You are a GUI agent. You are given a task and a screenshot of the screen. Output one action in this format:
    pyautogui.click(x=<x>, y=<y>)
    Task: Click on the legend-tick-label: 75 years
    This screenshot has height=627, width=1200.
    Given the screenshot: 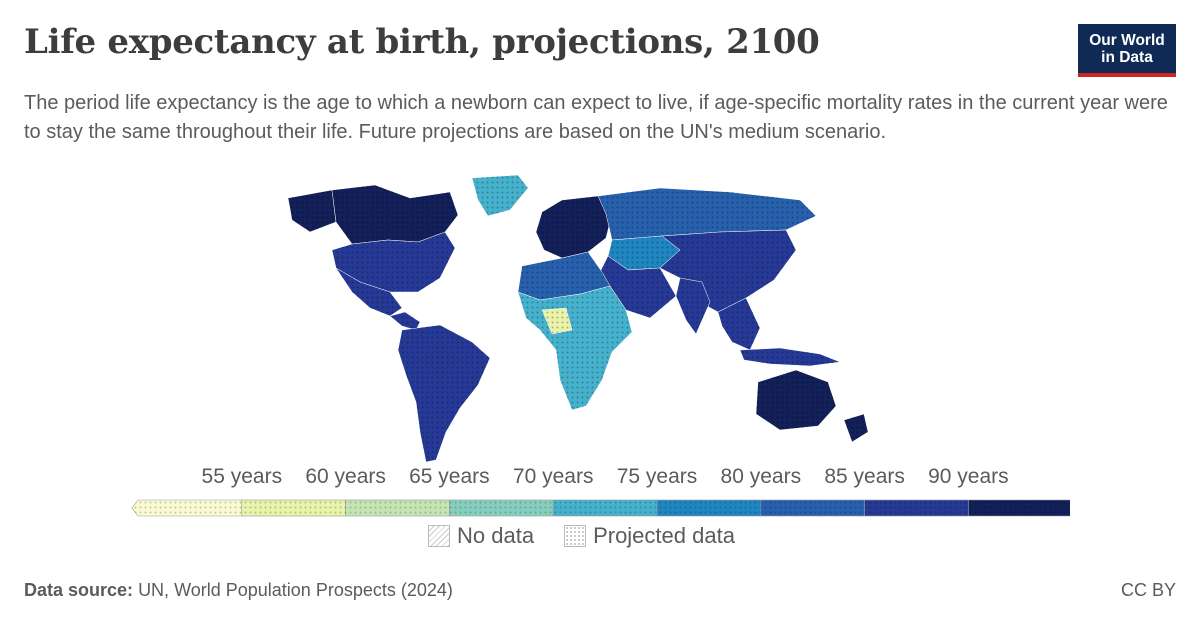 What is the action you would take?
    pyautogui.click(x=657, y=476)
    